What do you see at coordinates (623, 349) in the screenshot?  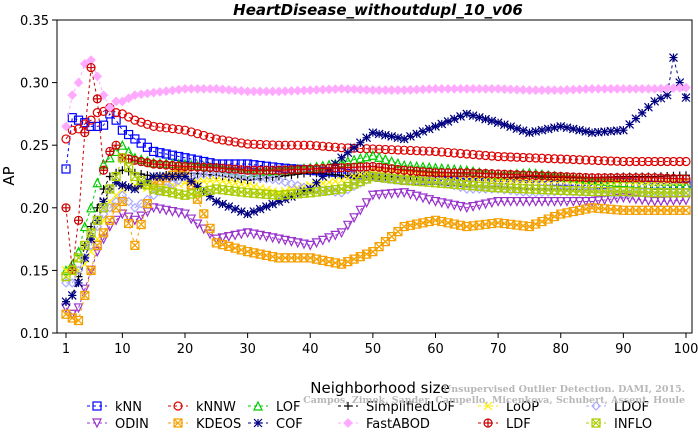 I see `x-tick-label: 90` at bounding box center [623, 349].